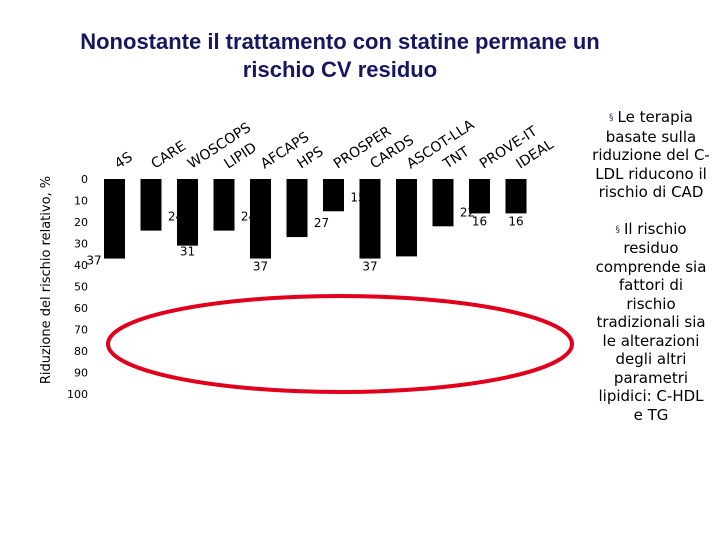  I want to click on y-tick-label: 60, so click(81, 308).